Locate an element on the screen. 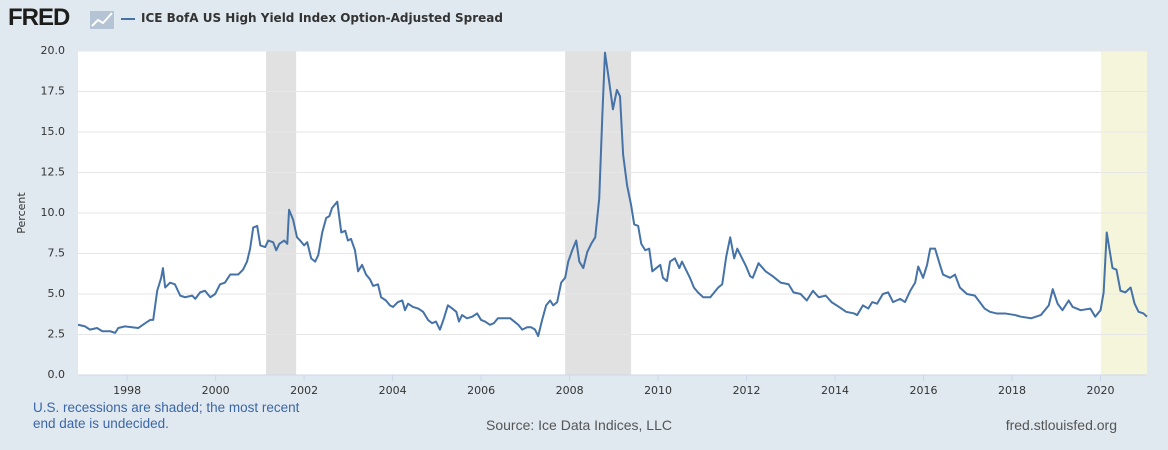 This screenshot has width=1168, height=450. x-tick-label: 2012 is located at coordinates (747, 390).